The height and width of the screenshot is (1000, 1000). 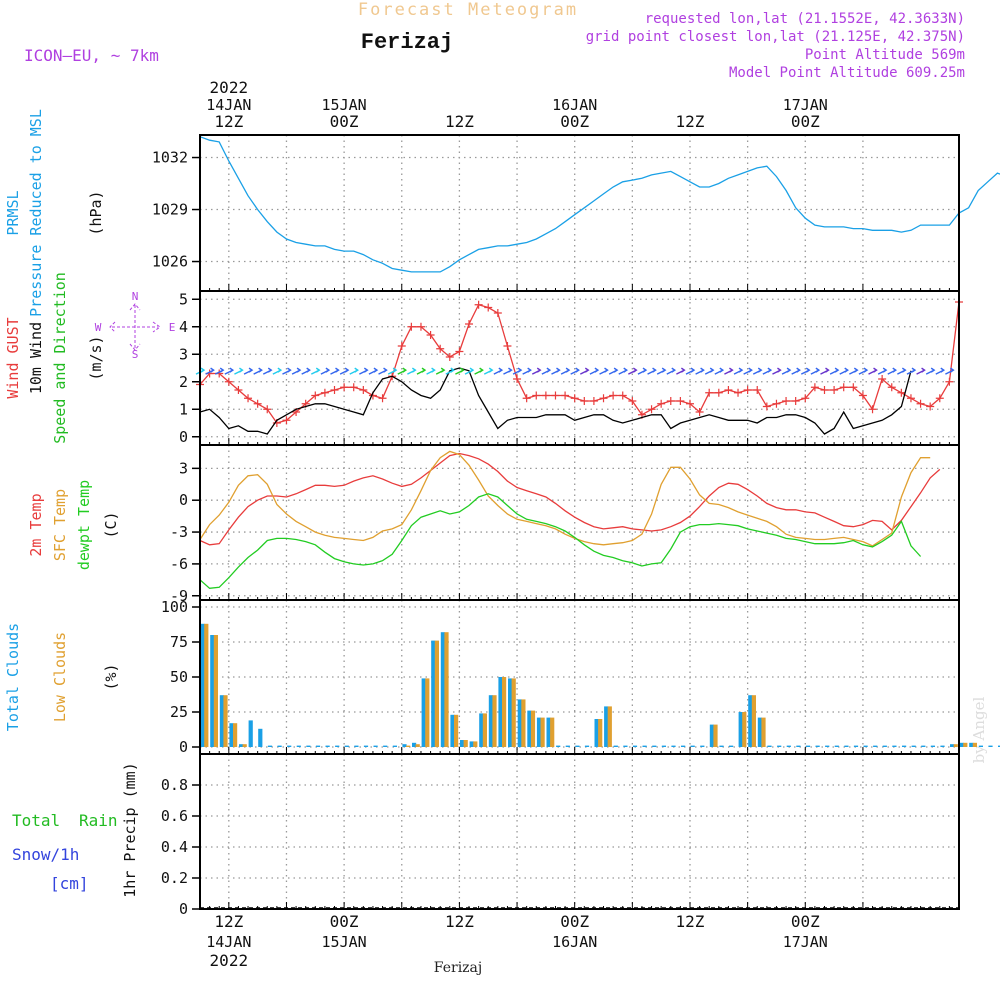 What do you see at coordinates (170, 158) in the screenshot?
I see `y-tick-label: 1032` at bounding box center [170, 158].